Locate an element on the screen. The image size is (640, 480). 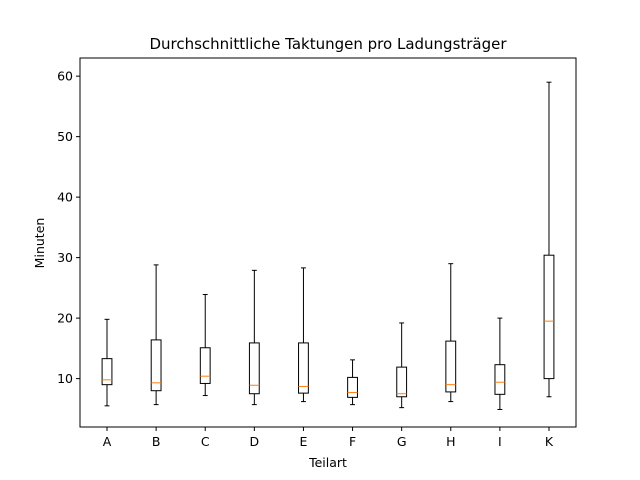
x-tick-label: G is located at coordinates (402, 441).